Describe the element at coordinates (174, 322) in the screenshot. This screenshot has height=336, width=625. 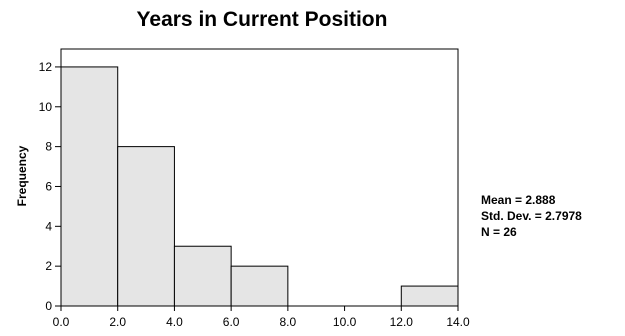
I see `x-tick-label: 4.0` at that location.